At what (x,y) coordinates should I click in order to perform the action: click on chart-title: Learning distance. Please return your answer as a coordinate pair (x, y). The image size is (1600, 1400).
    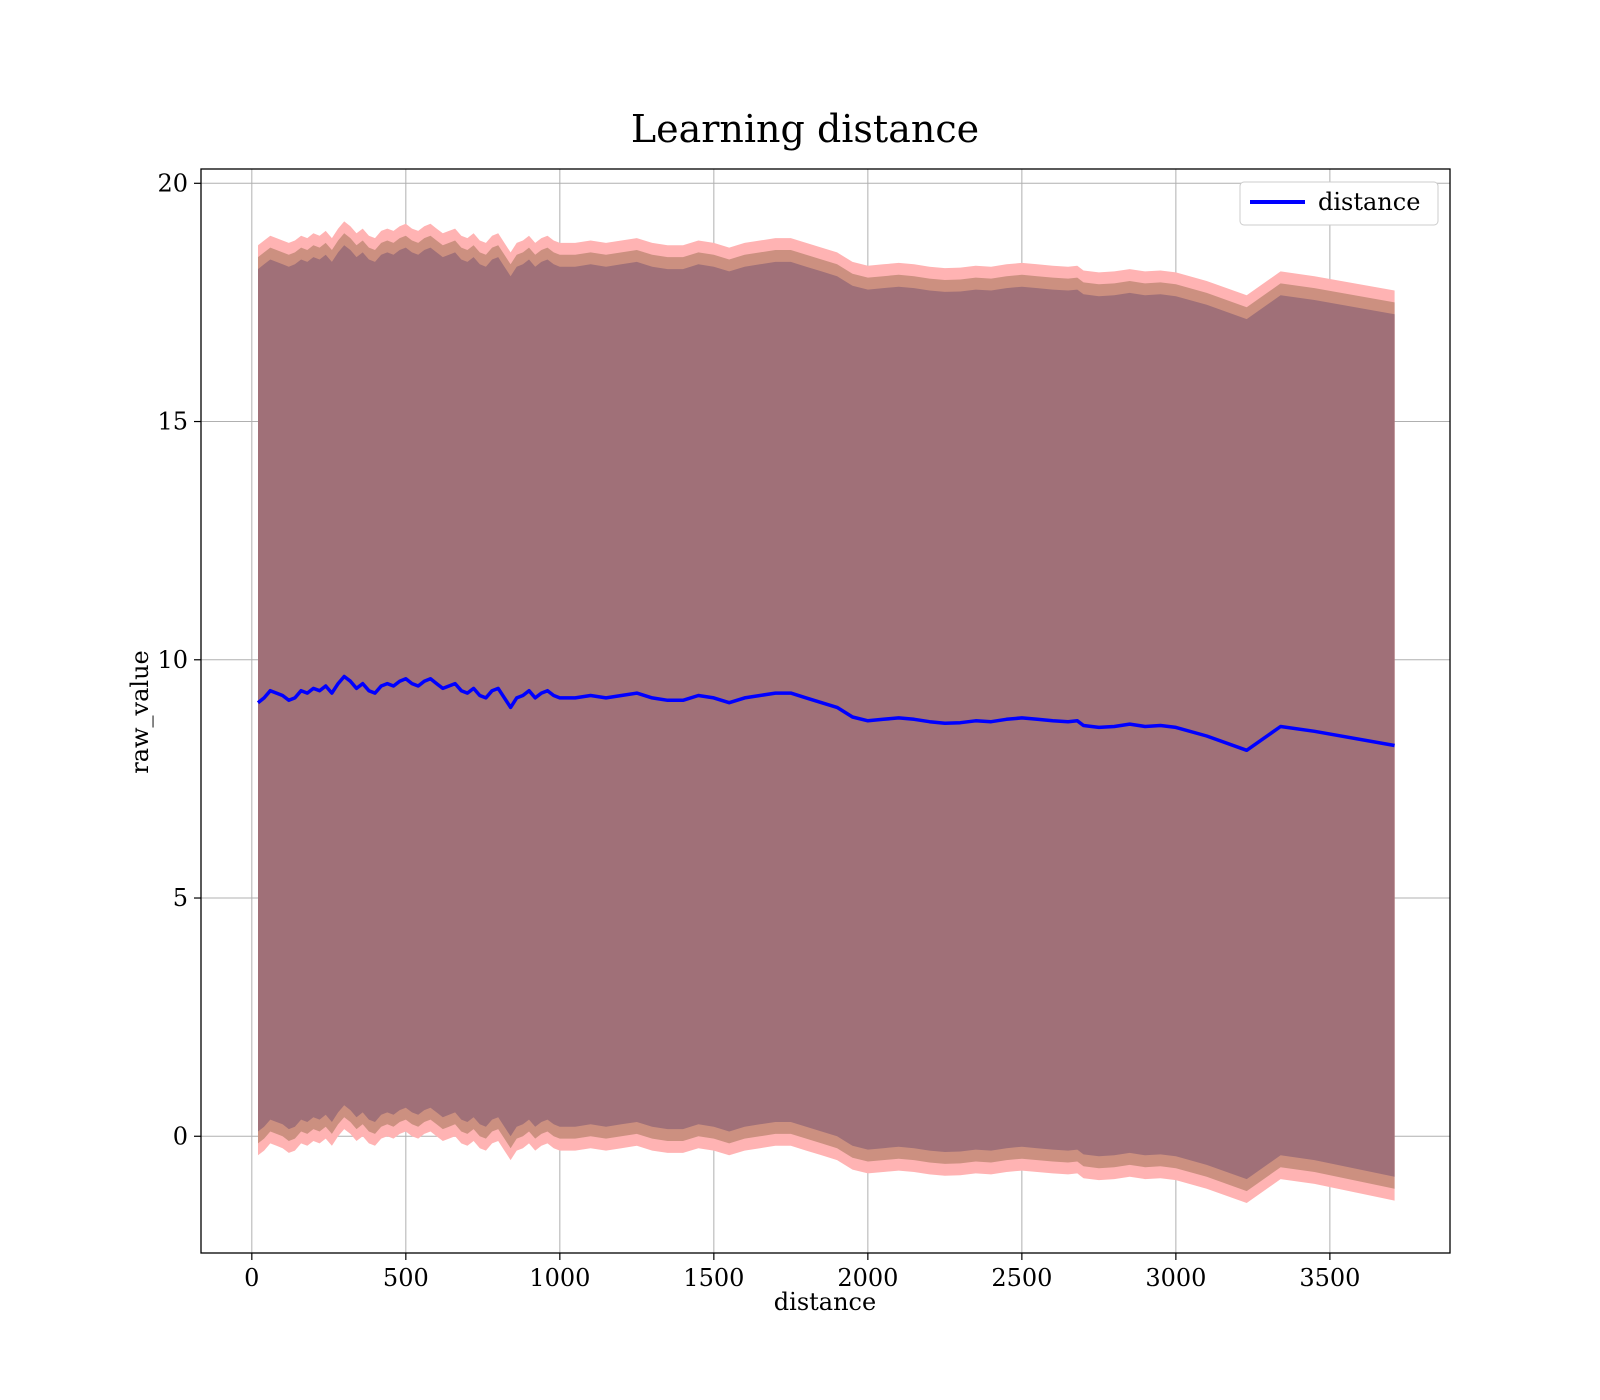
    Looking at the image, I should click on (805, 129).